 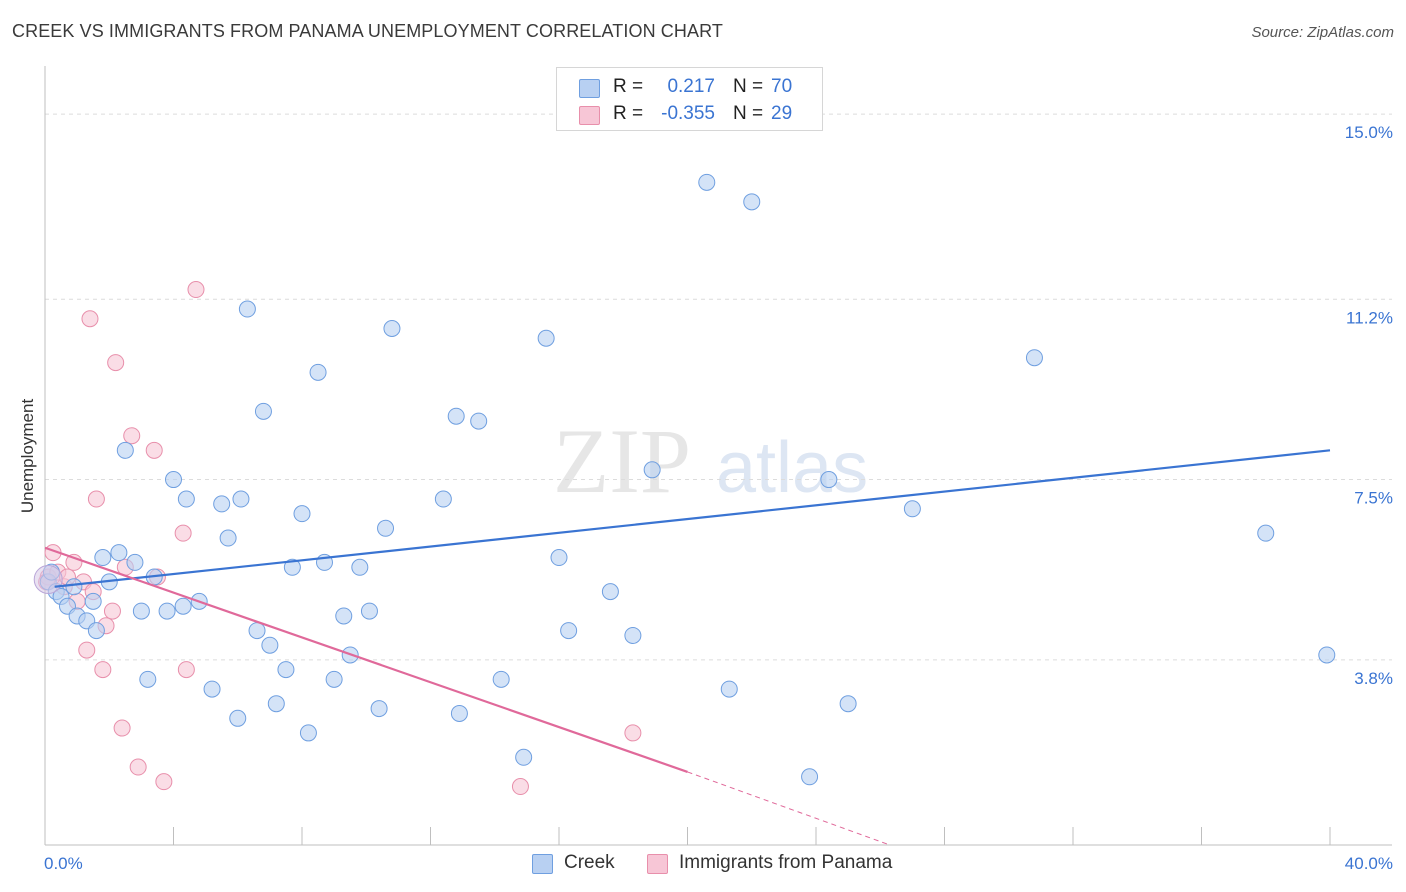 What do you see at coordinates (366, 659) in the screenshot?
I see `panama-trend-line` at bounding box center [366, 659].